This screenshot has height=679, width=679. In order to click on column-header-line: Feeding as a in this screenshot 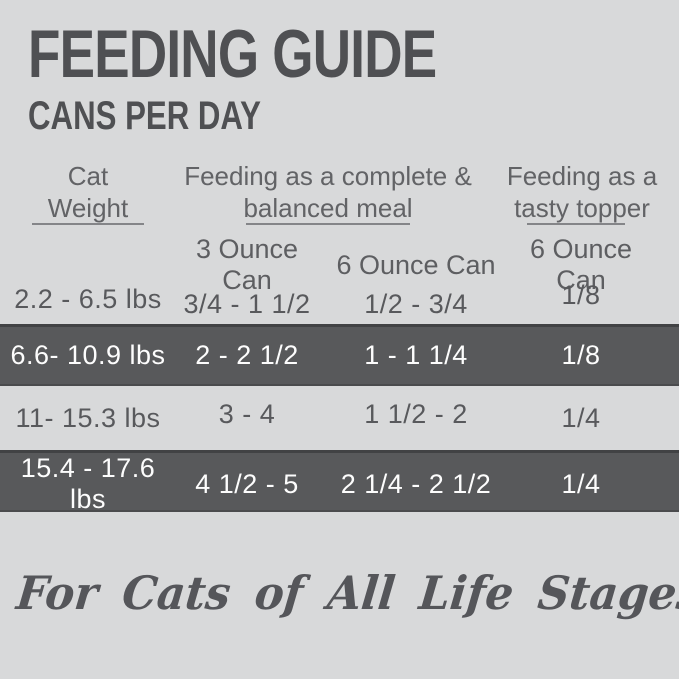, I will do `click(582, 176)`.